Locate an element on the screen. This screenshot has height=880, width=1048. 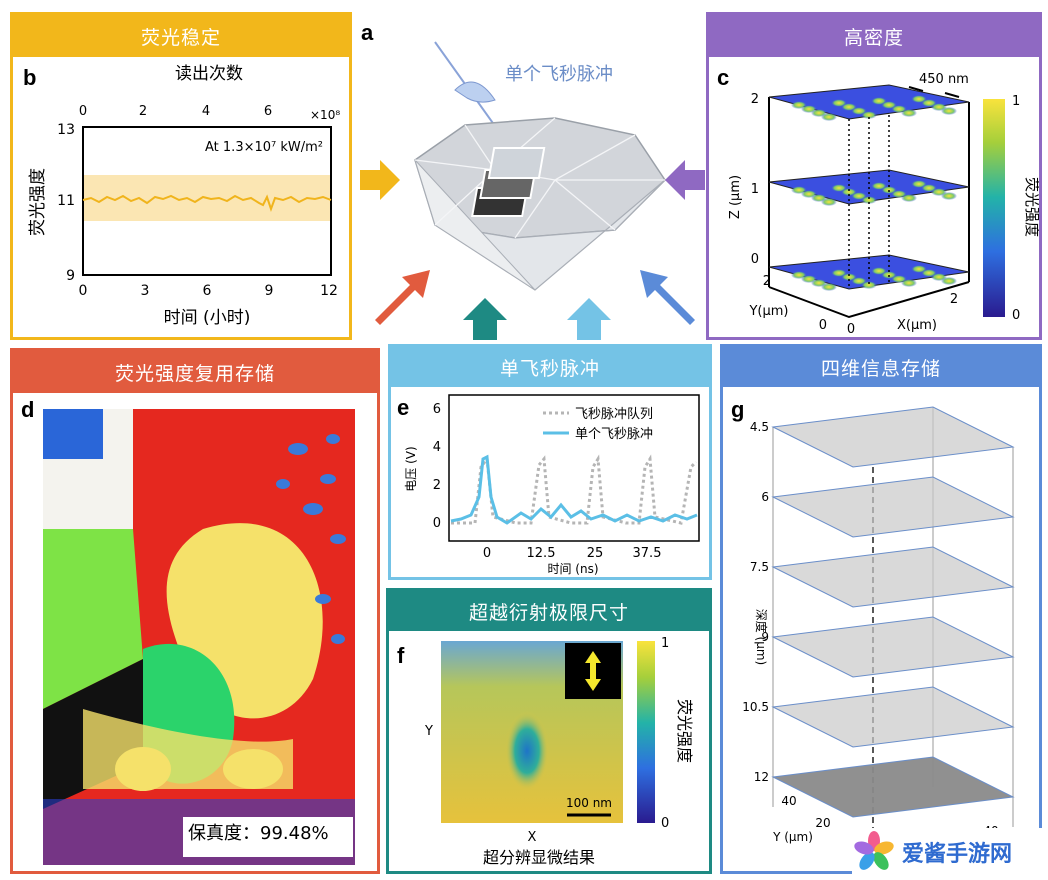
super-res-spot is located at coordinates (527, 751).